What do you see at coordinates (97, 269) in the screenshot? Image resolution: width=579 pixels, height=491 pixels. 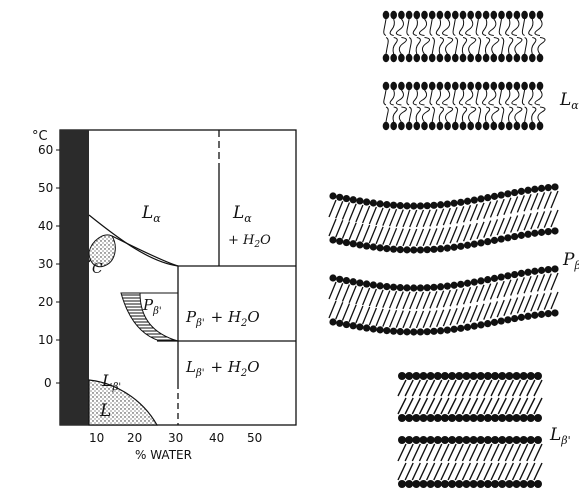 I see `label-c: C` at bounding box center [97, 269].